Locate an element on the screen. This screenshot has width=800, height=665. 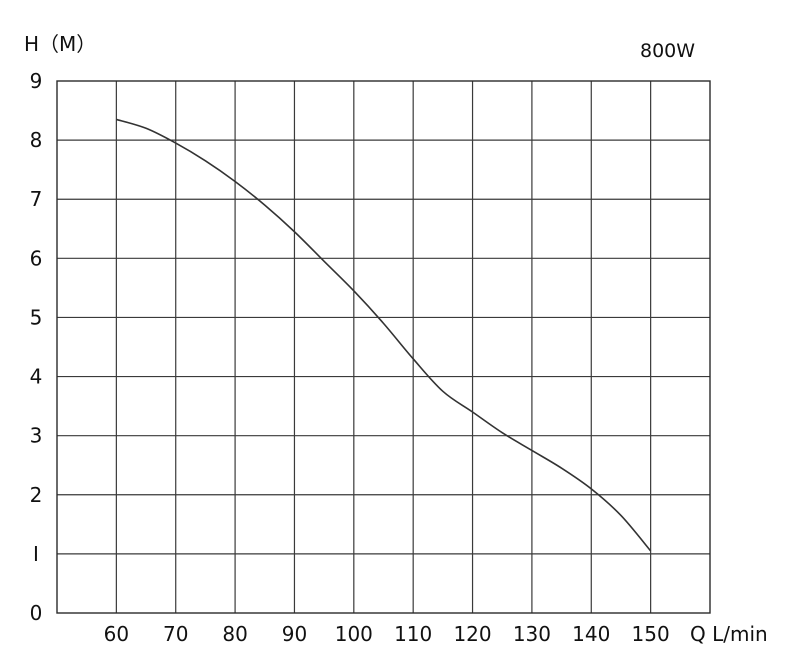
chart-title: 800W is located at coordinates (667, 51).